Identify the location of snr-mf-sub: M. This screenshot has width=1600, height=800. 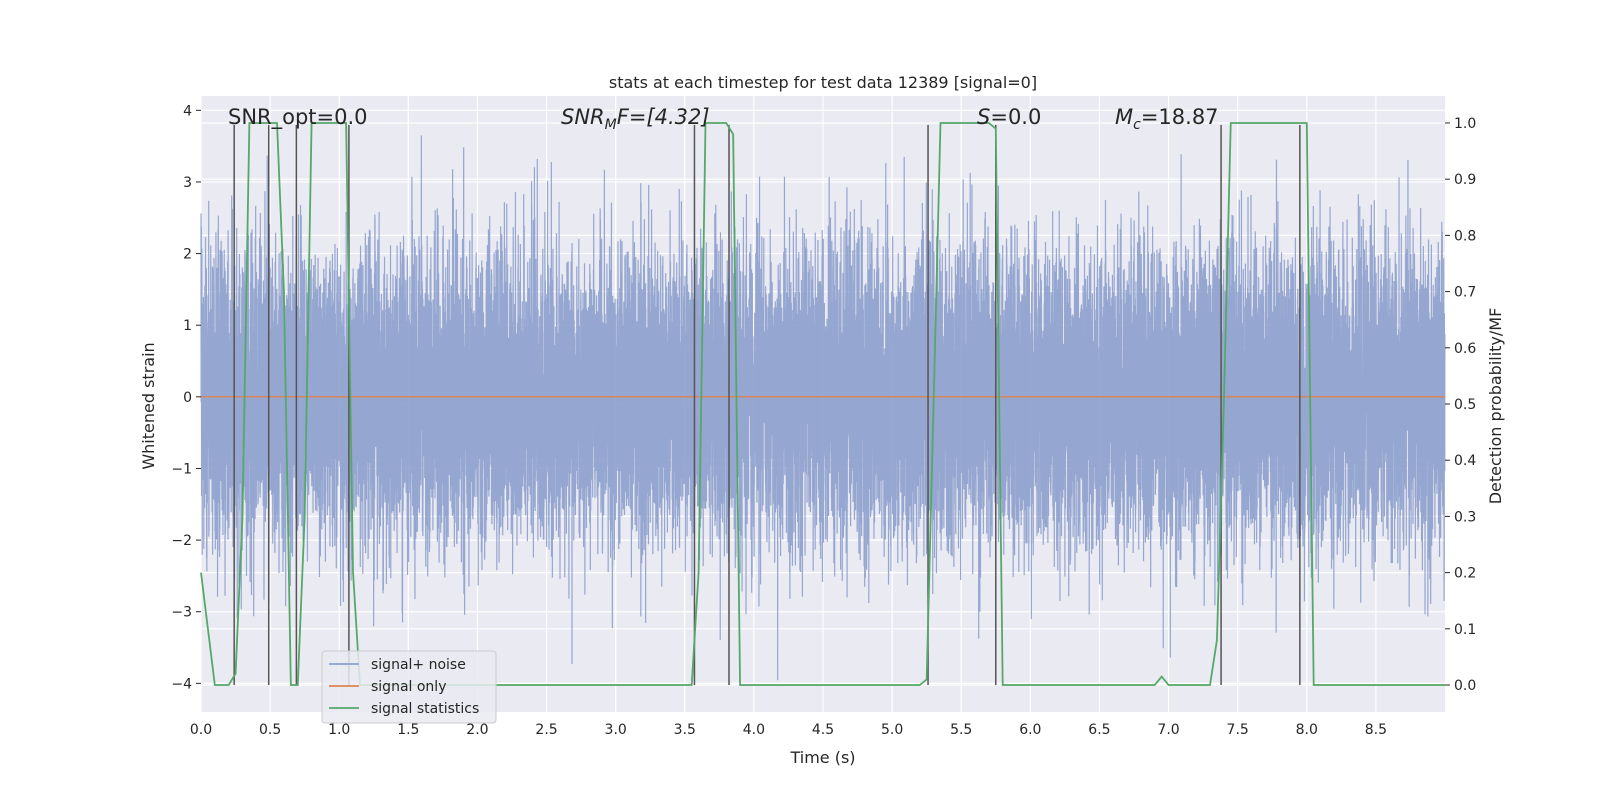
(611, 125).